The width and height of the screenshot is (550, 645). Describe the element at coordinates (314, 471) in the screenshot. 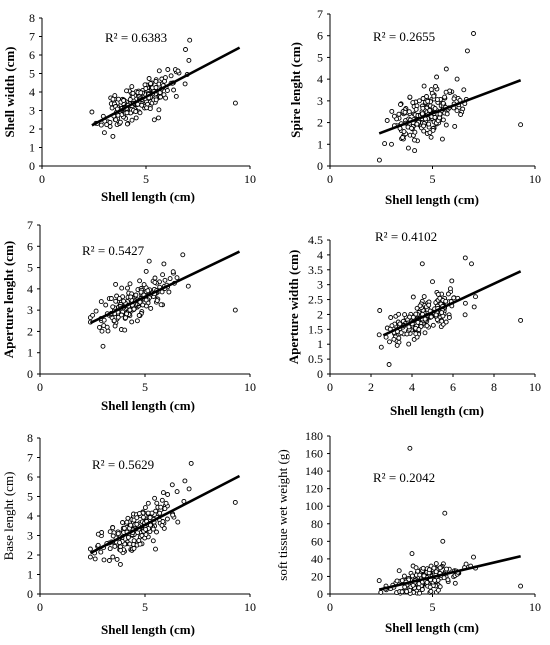

I see `y-tick-label: 140` at that location.